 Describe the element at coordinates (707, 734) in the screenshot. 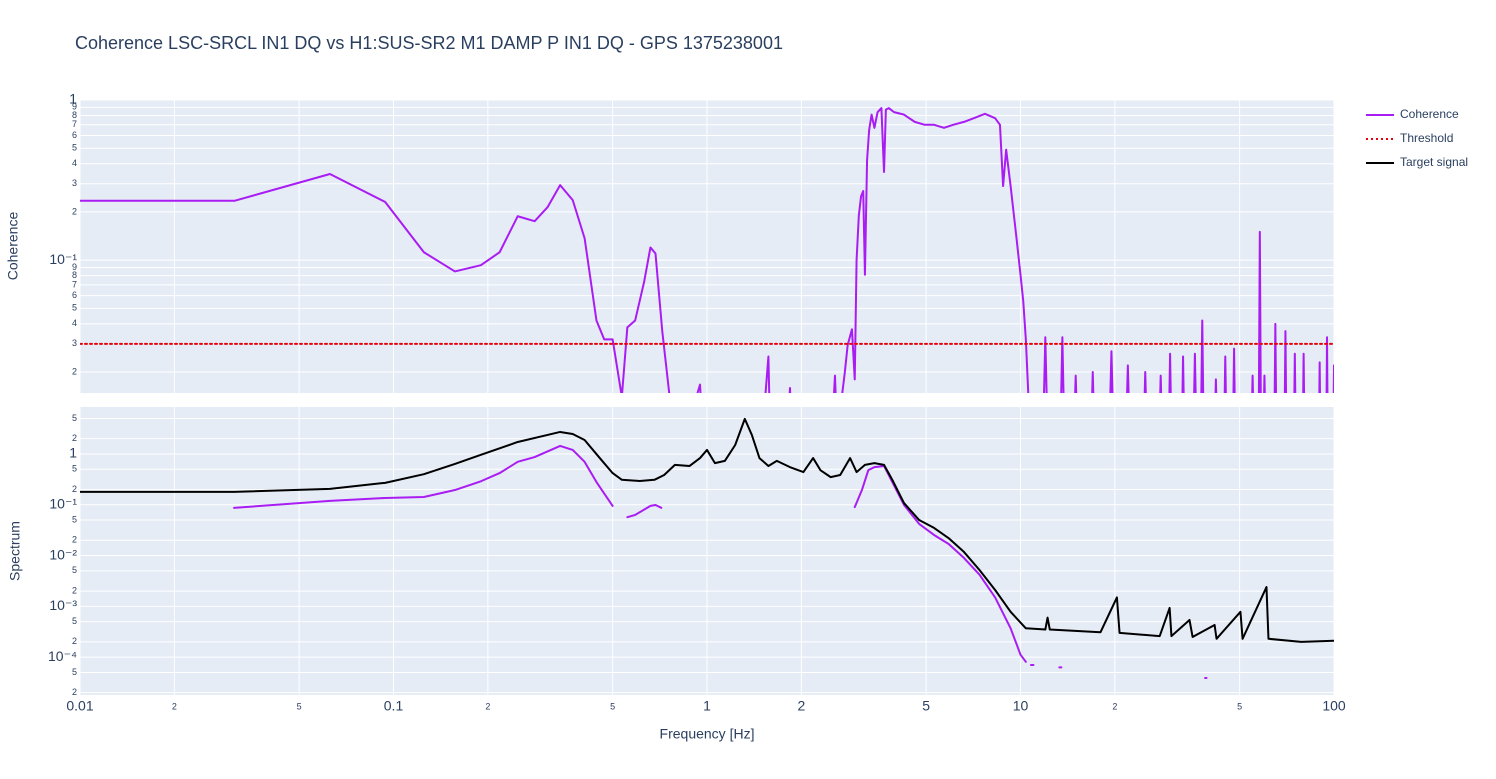

I see `x-axis-title: Frequency [Hz]` at that location.